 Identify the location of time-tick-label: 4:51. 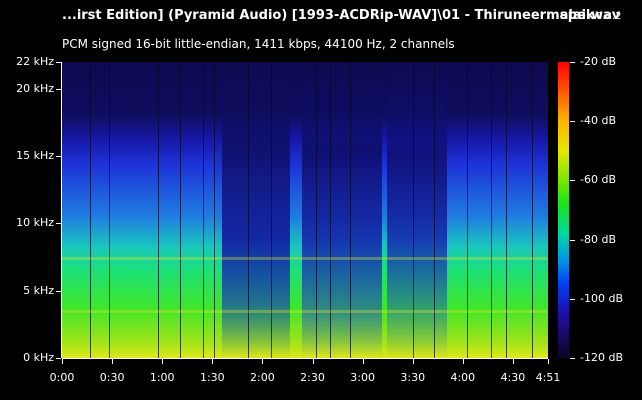
(548, 377).